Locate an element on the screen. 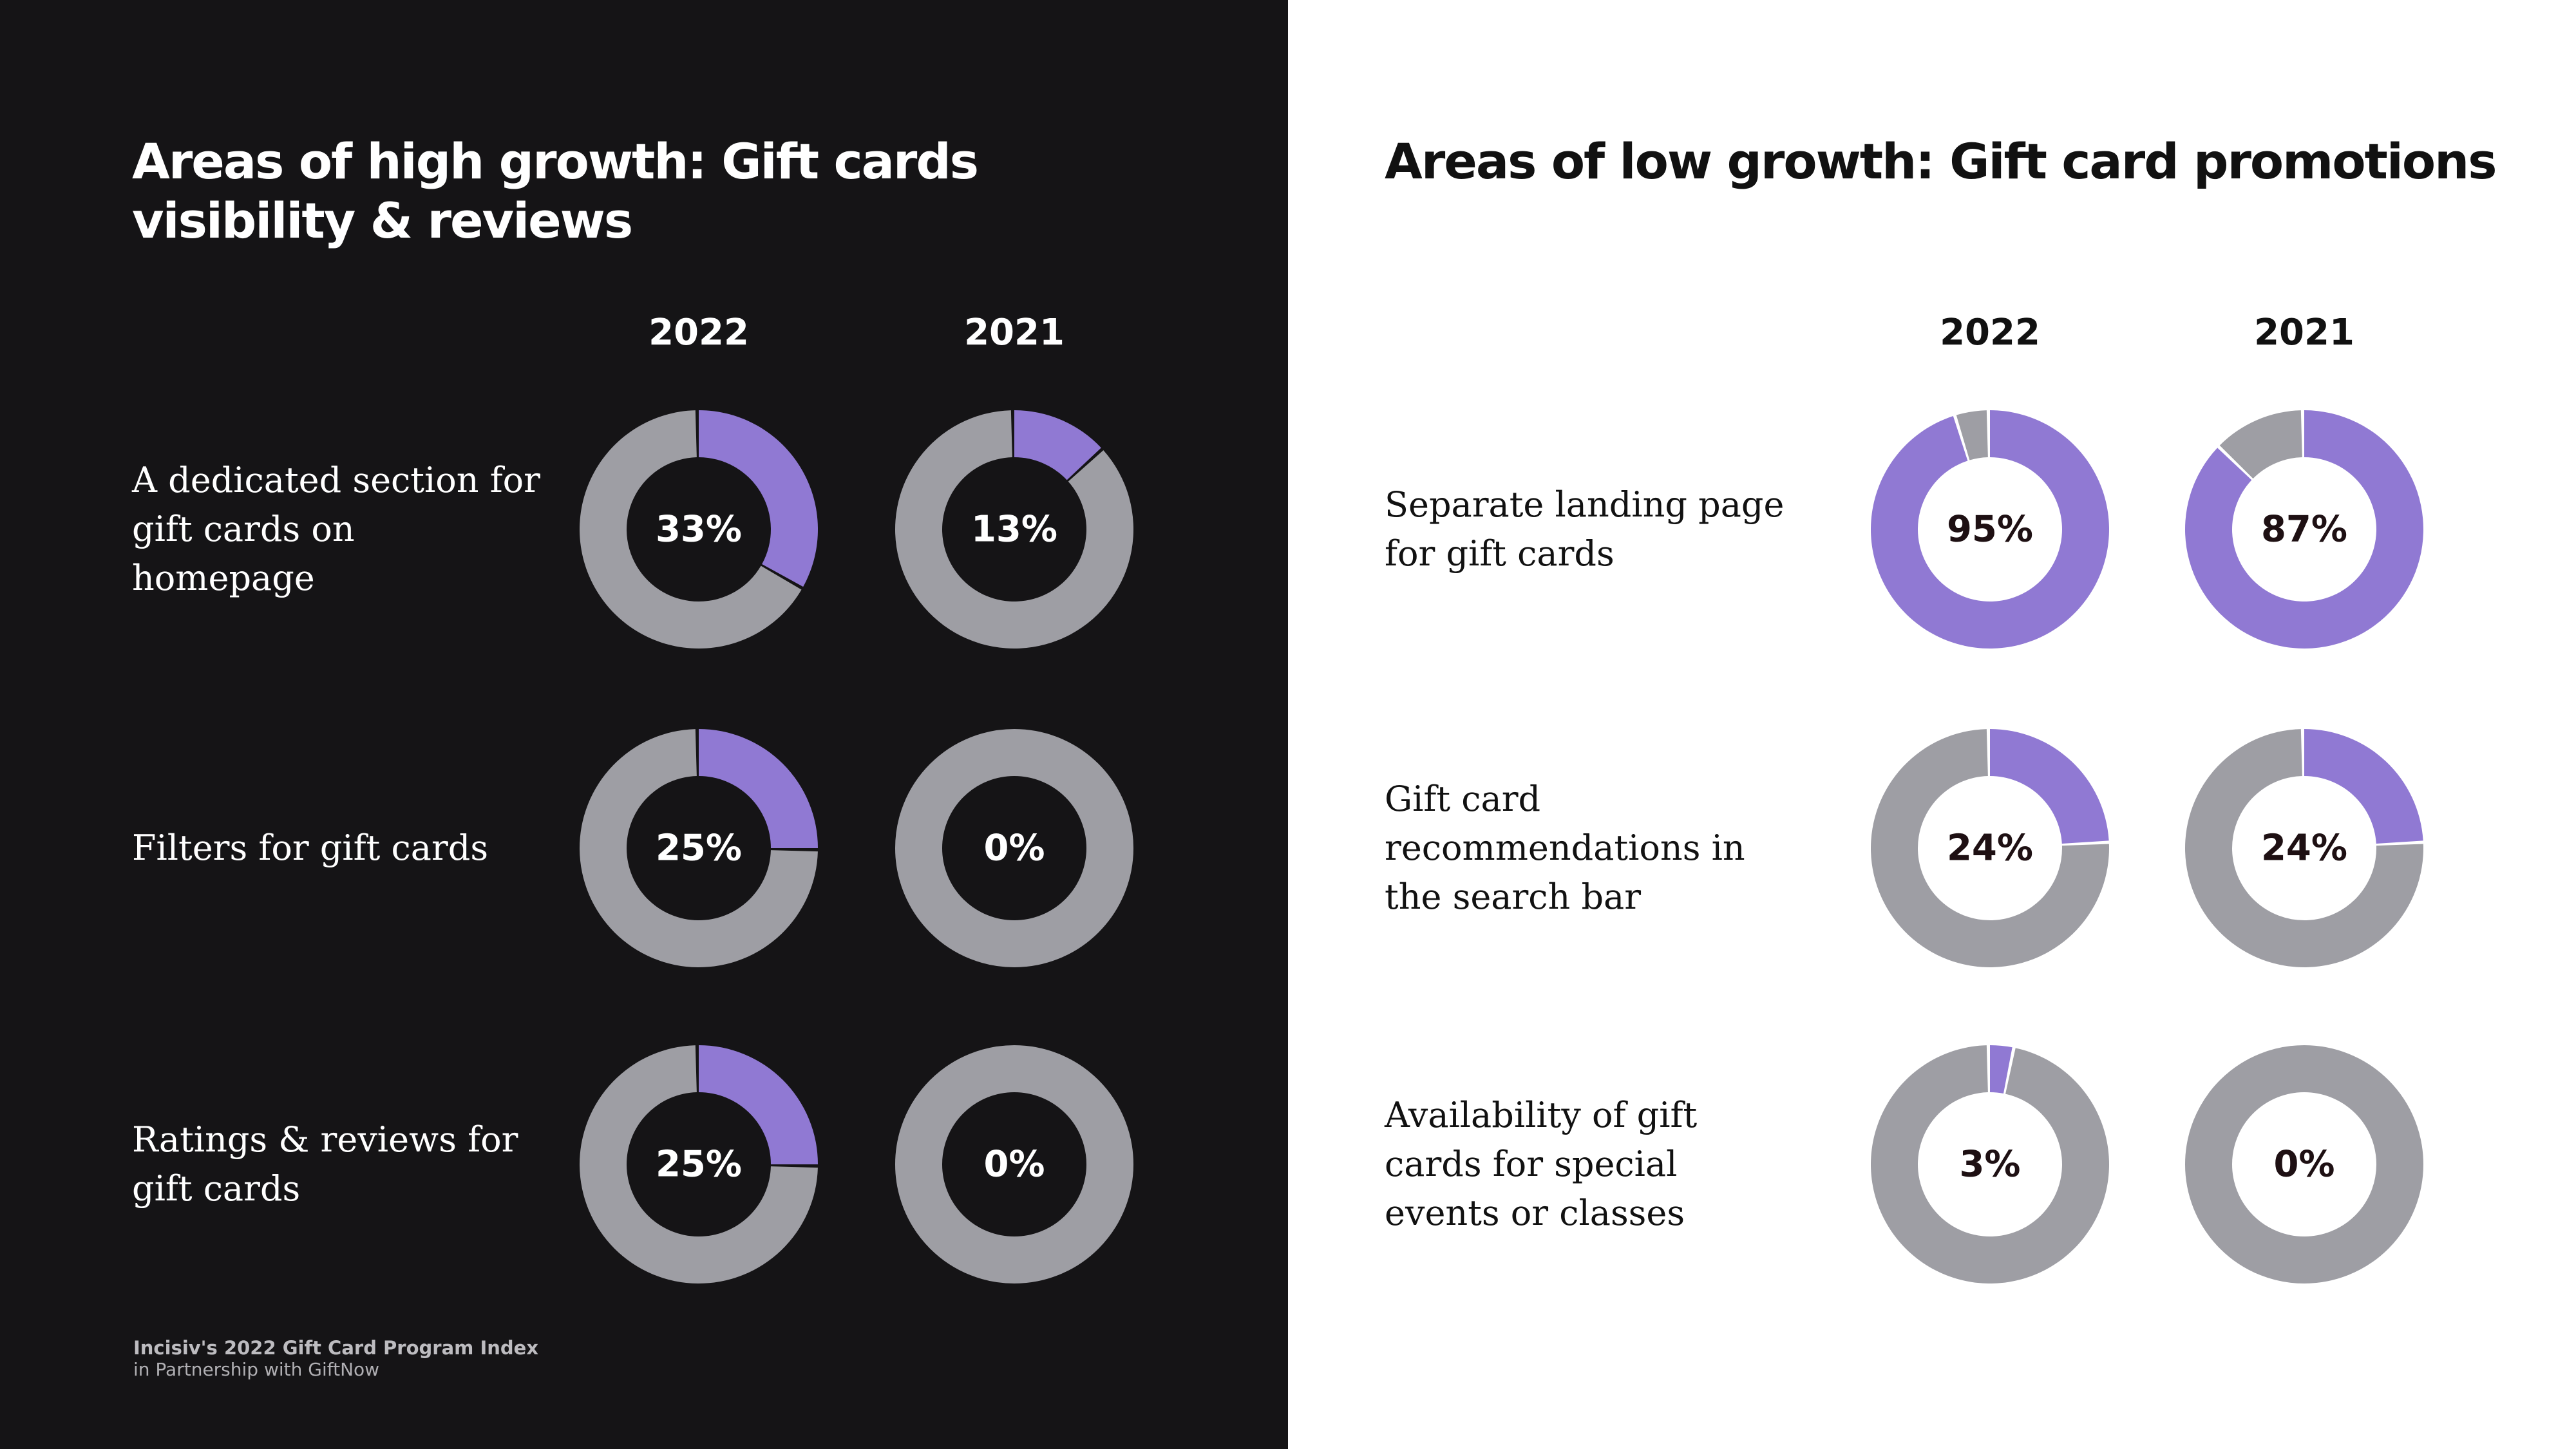 The width and height of the screenshot is (2576, 1449). donut-filters-2022-value-slice is located at coordinates (758, 788).